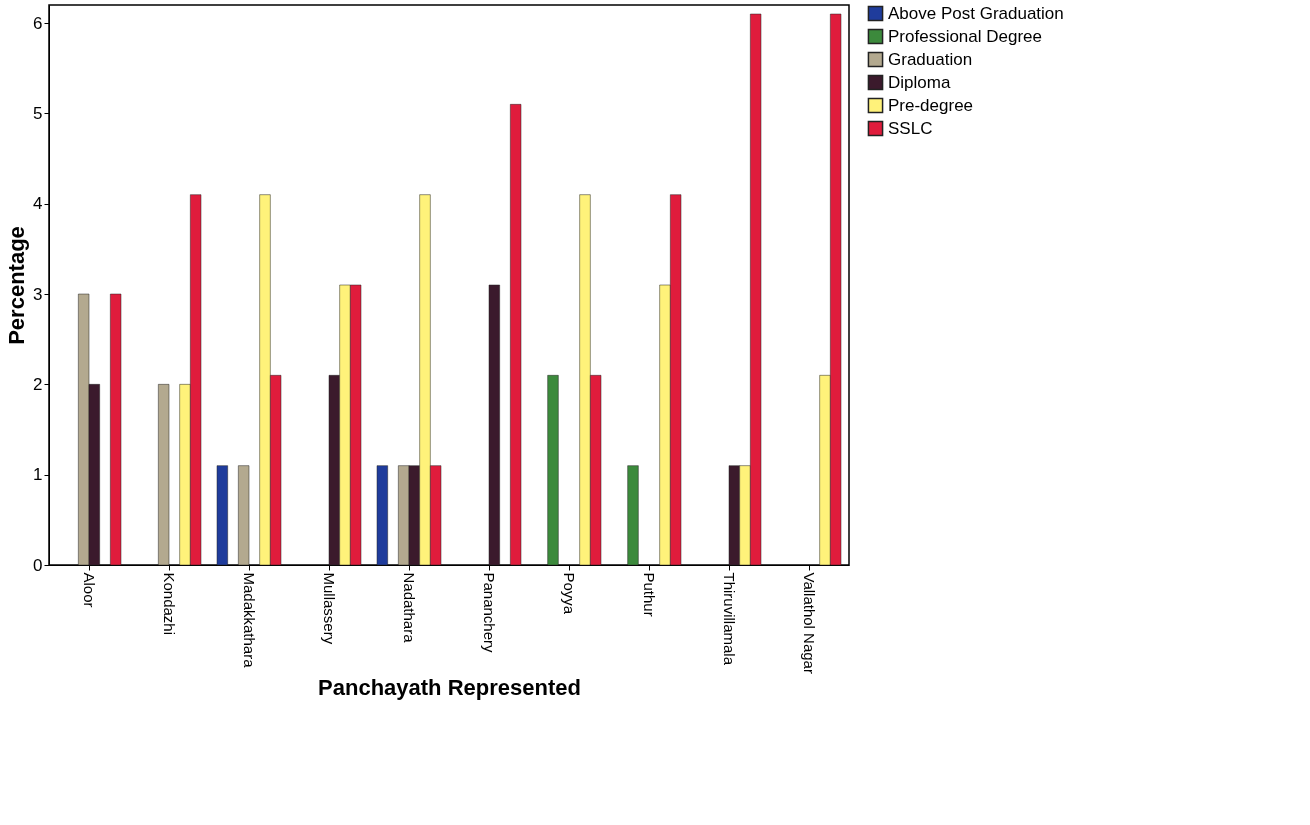 The image size is (1310, 825). What do you see at coordinates (38, 23) in the screenshot?
I see `y-tick-label: 6` at bounding box center [38, 23].